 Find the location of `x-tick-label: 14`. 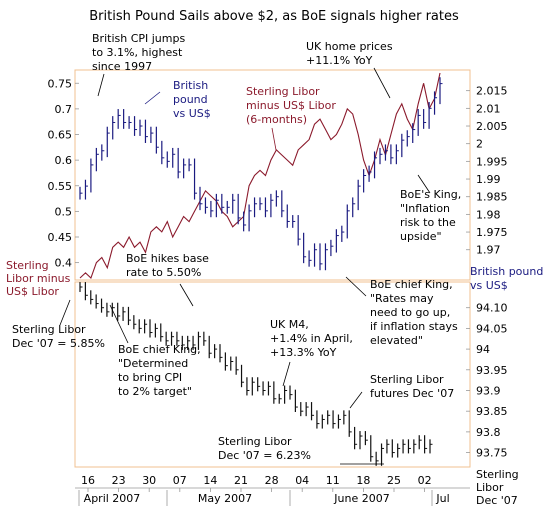

x-tick-label: 14 is located at coordinates (210, 480).